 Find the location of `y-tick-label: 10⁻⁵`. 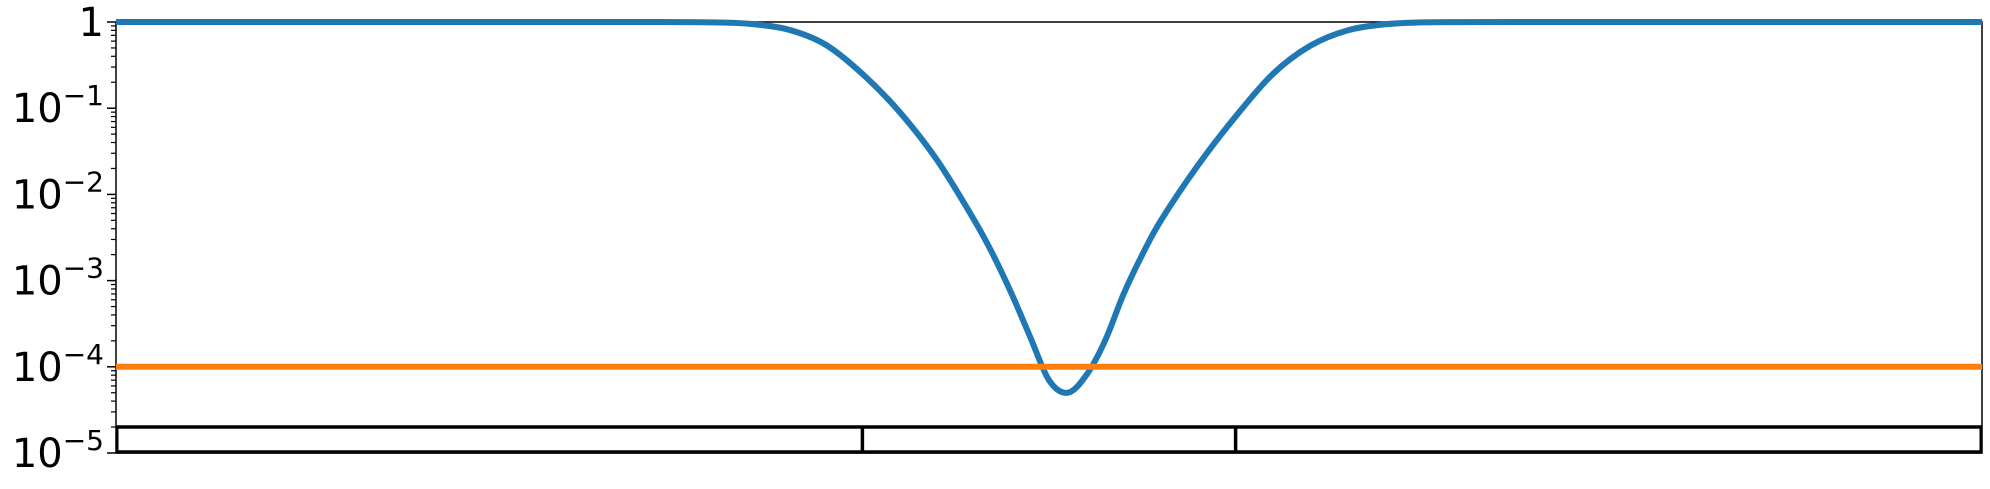

y-tick-label: 10⁻⁵ is located at coordinates (58, 450).